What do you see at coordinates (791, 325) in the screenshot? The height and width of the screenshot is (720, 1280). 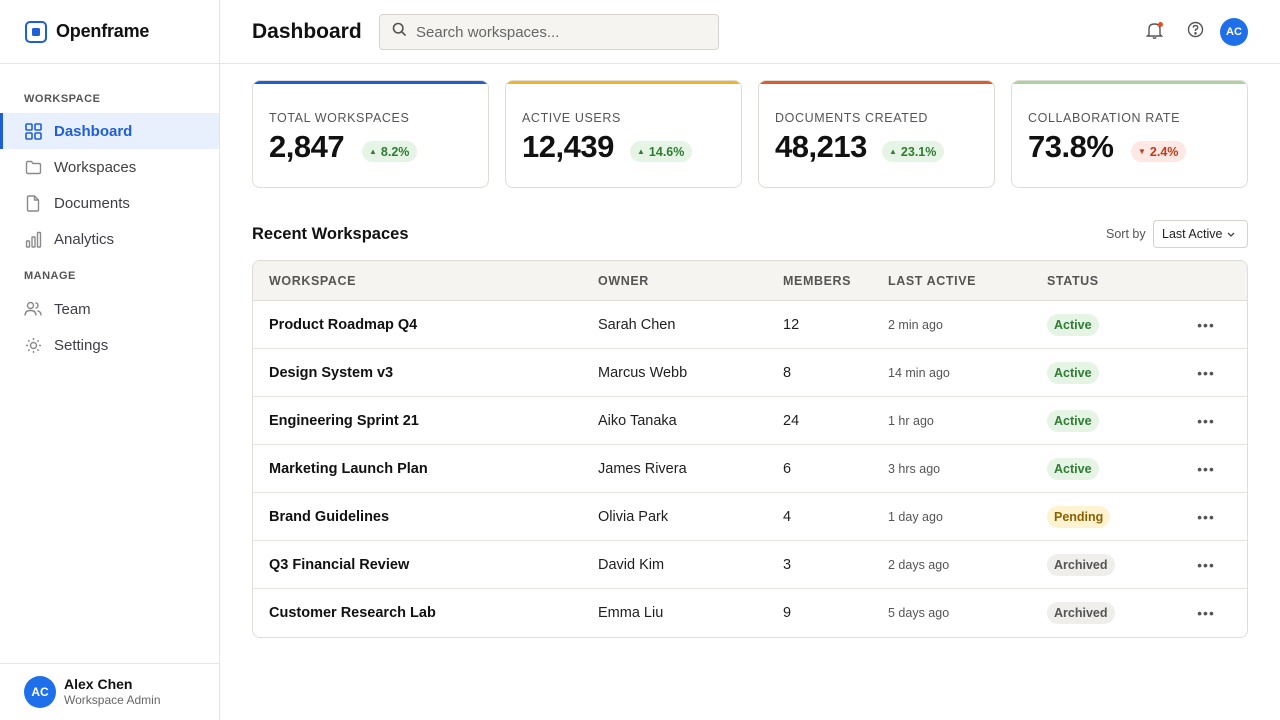 I see `member-count: 12` at bounding box center [791, 325].